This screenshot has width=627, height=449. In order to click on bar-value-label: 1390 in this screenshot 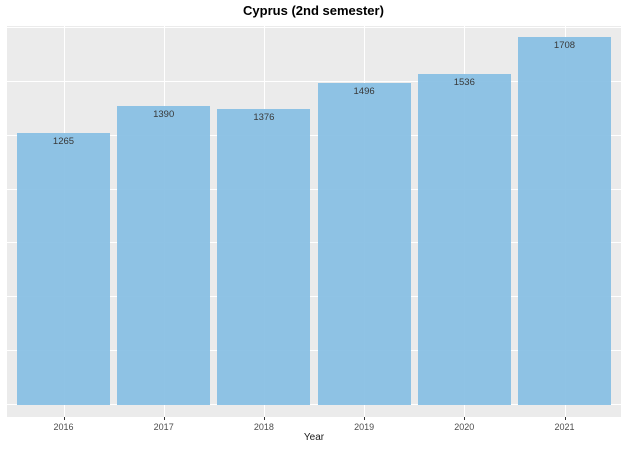, I will do `click(164, 114)`.